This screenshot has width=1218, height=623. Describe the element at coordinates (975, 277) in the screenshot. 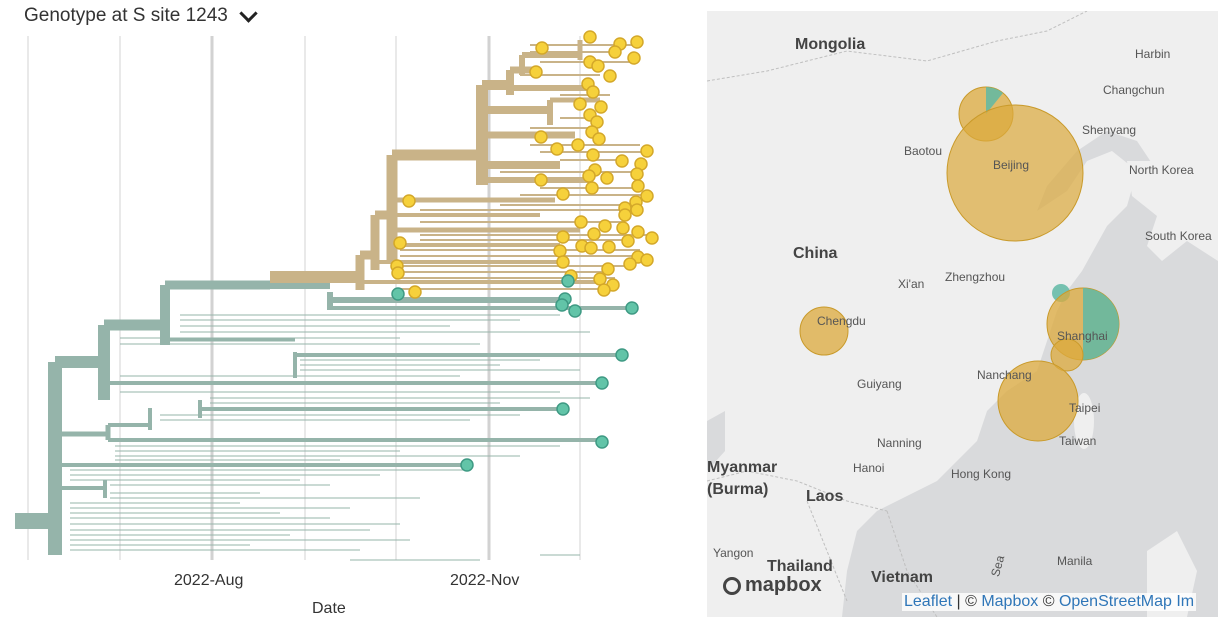

I see `place-zhengzhou: Zhengzhou` at that location.